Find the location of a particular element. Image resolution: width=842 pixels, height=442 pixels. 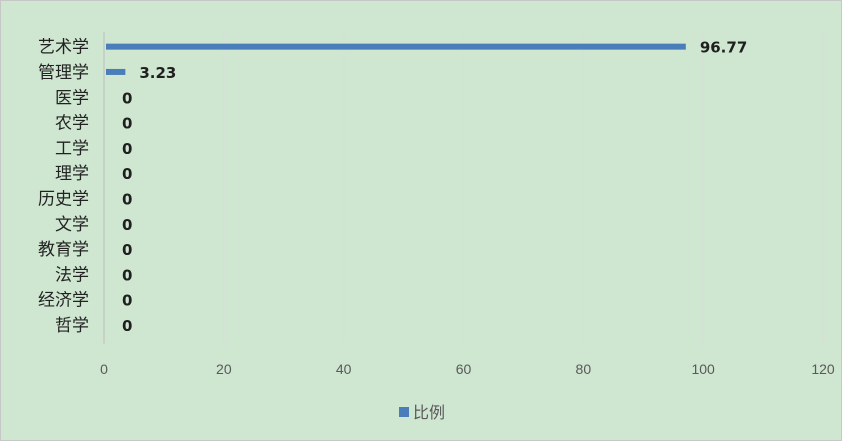

legend: 比例 is located at coordinates (421, 411).